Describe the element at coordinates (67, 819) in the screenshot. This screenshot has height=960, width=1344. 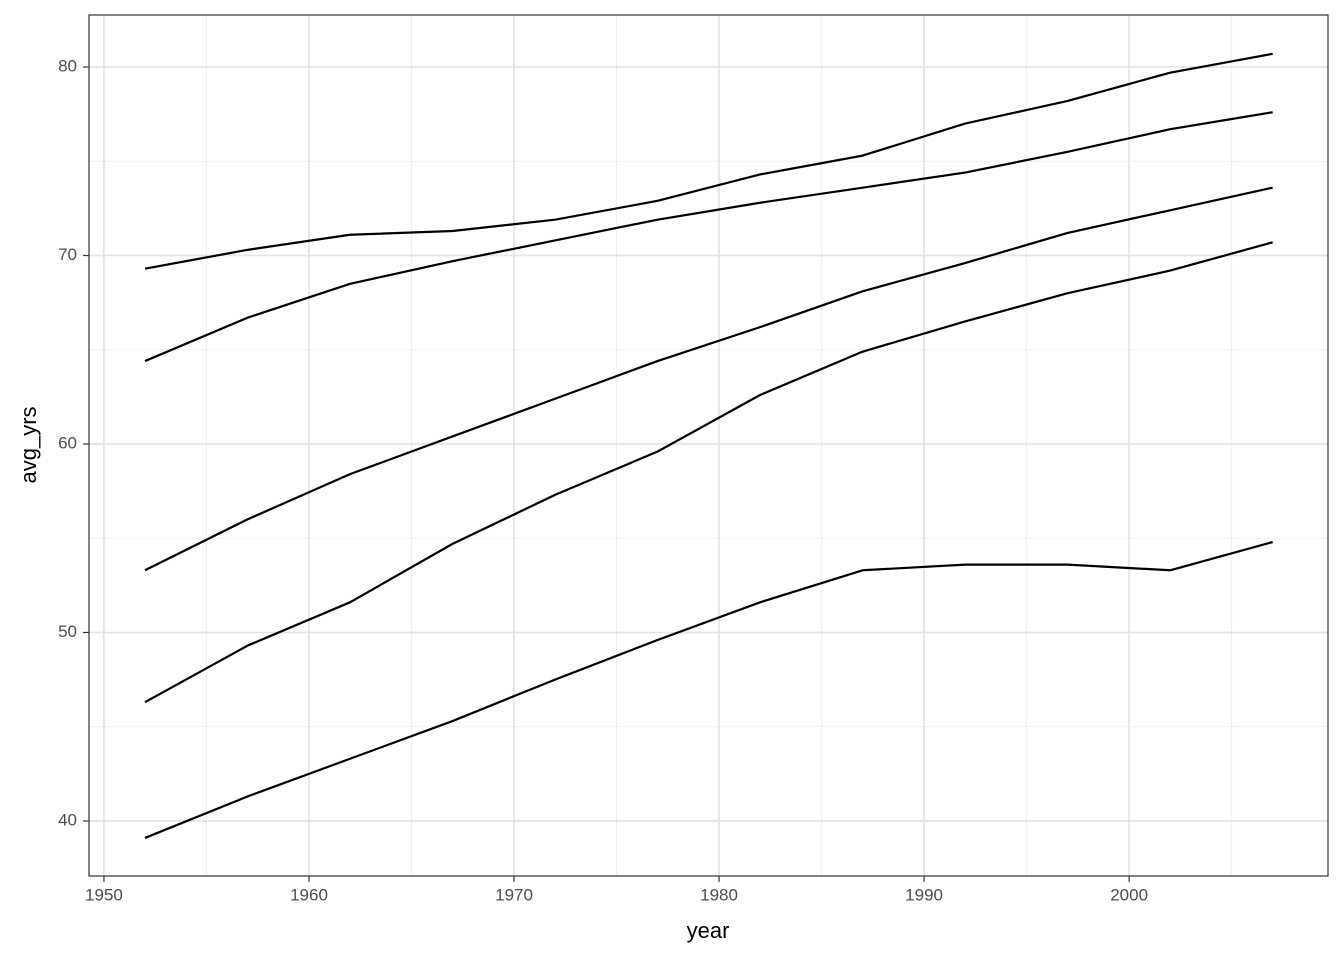
I see `y-tick-label: 40` at that location.